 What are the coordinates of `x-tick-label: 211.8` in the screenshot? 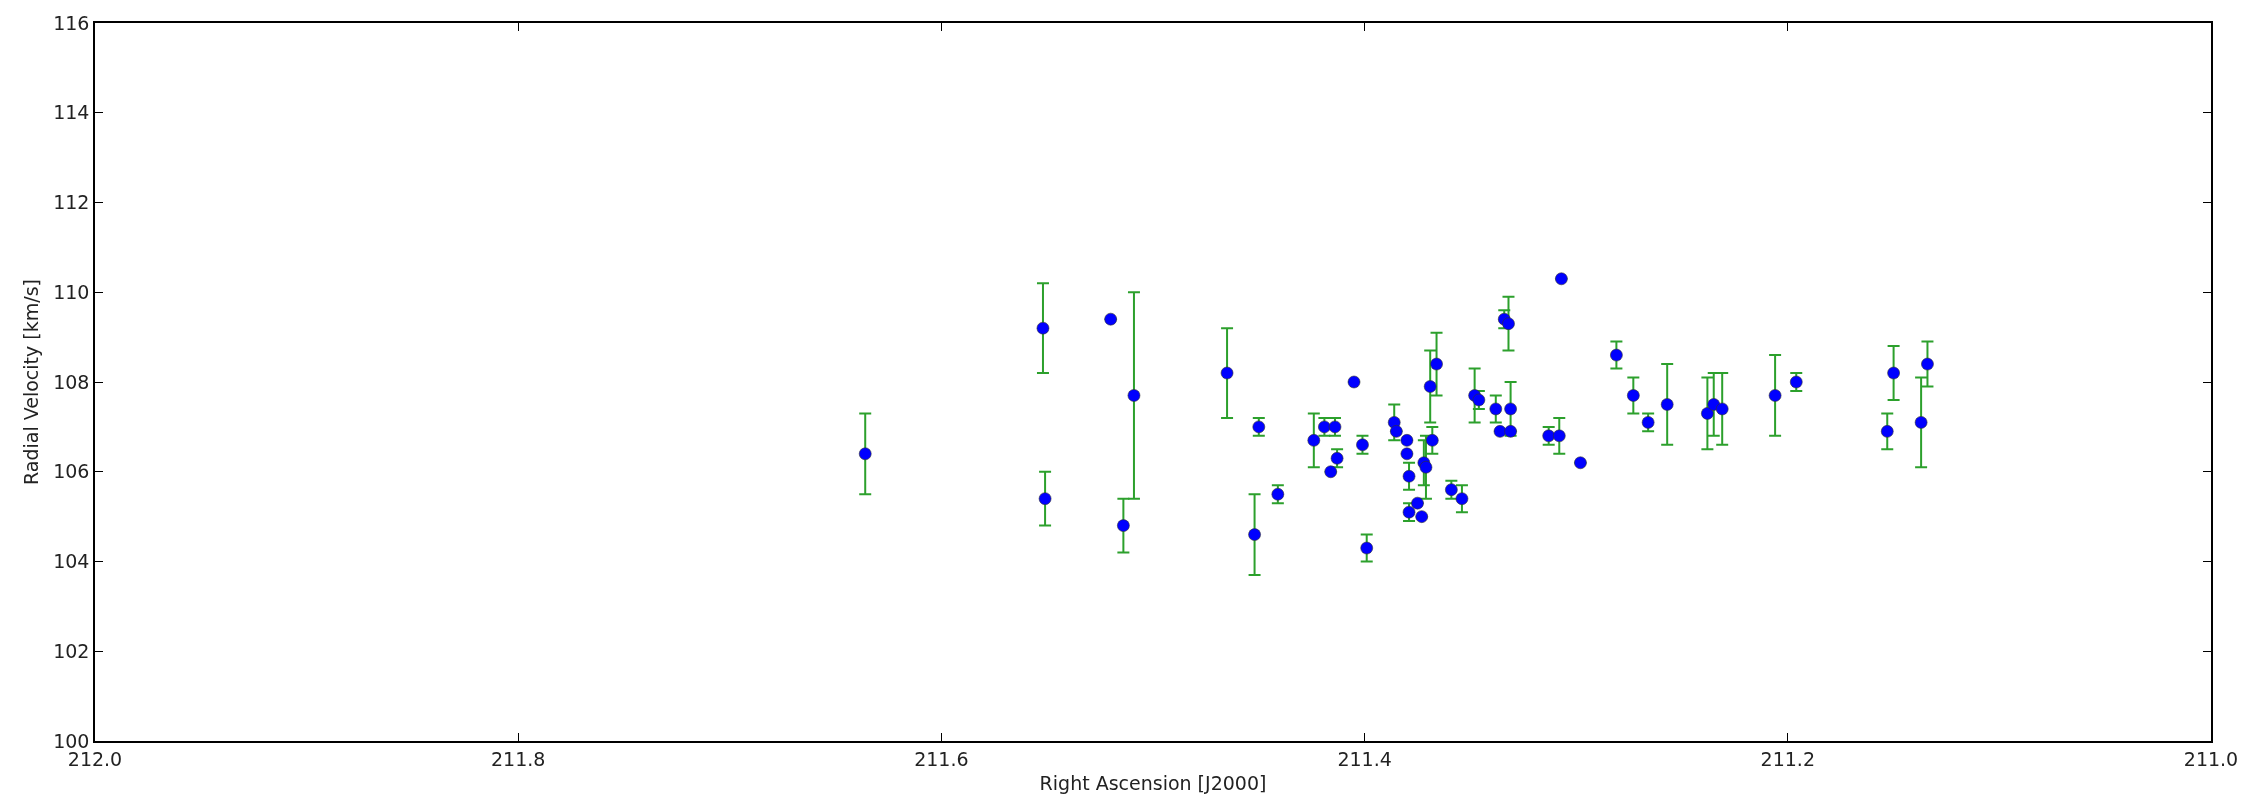 It's located at (518, 758).